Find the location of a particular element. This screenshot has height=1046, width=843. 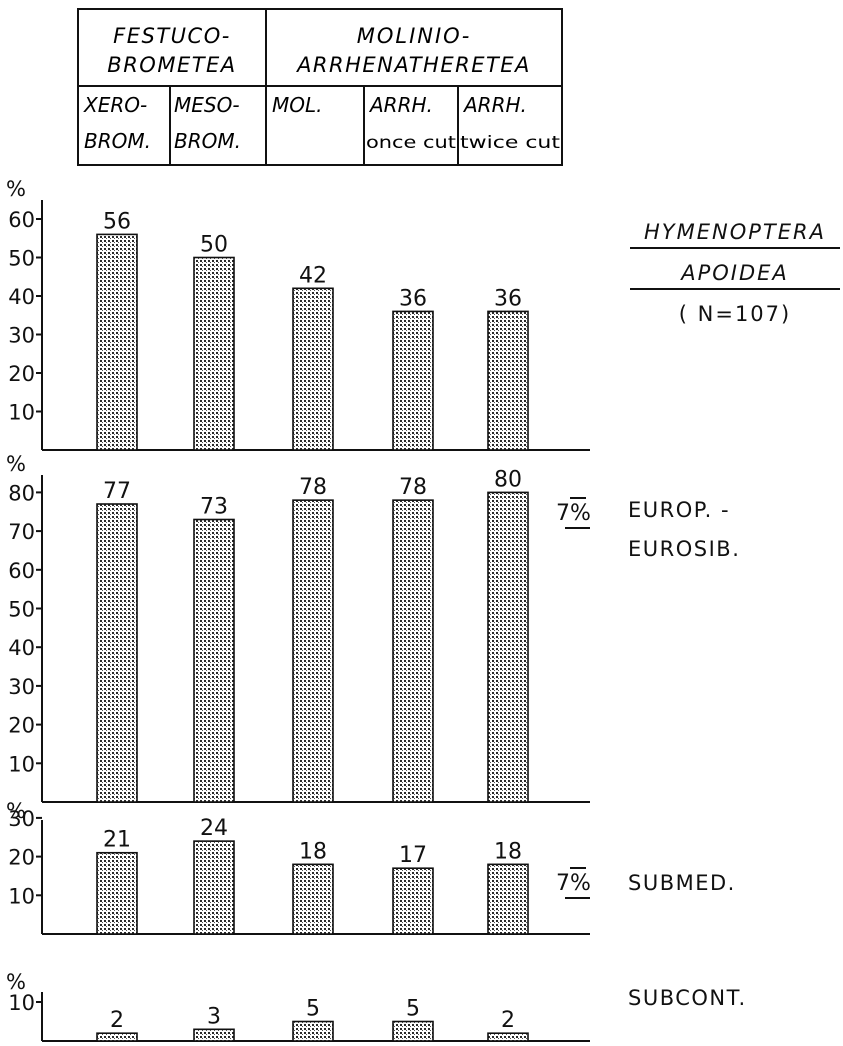

bar-value-label: 21 is located at coordinates (117, 840).